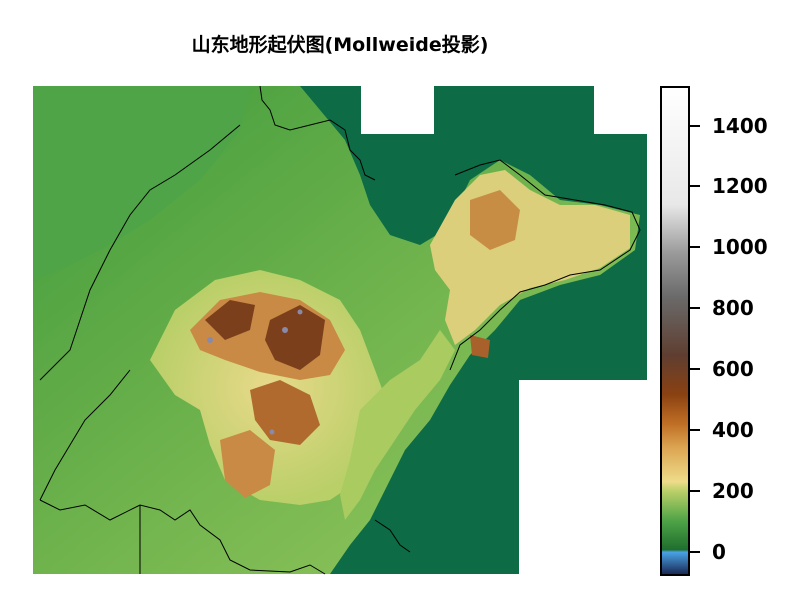  I want to click on laoshan-area, so click(480, 346).